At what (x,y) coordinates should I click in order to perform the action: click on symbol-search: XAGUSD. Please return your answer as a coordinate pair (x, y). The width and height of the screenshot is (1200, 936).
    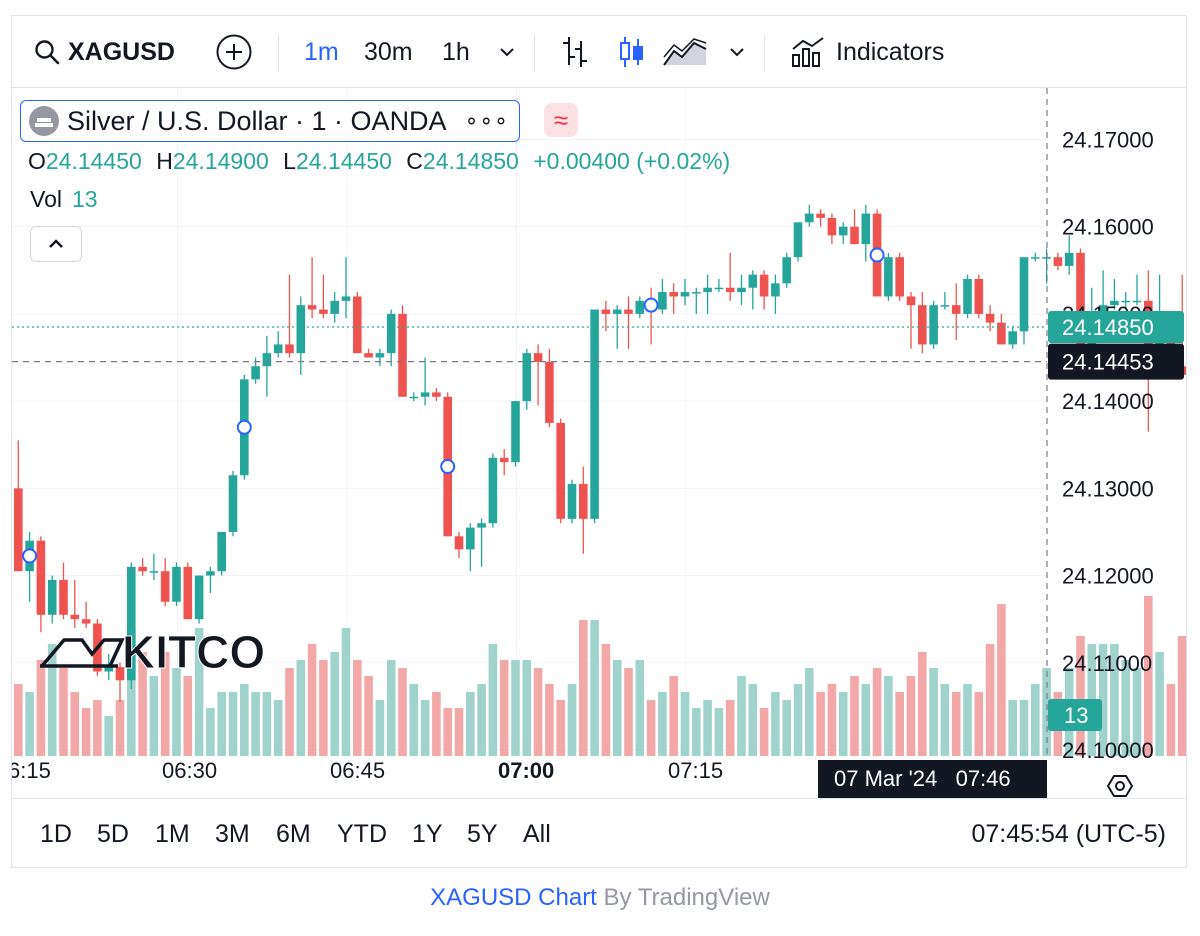
    Looking at the image, I should click on (104, 52).